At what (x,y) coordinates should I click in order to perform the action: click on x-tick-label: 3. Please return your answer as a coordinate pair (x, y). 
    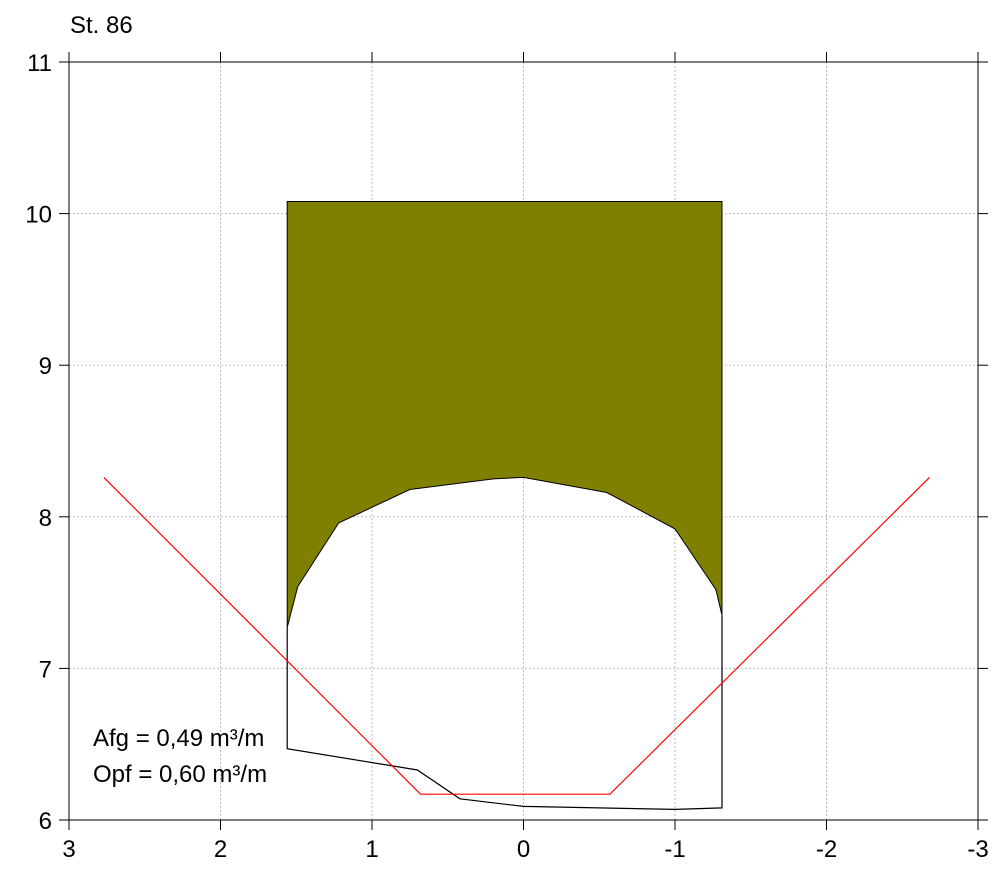
    Looking at the image, I should click on (68, 849).